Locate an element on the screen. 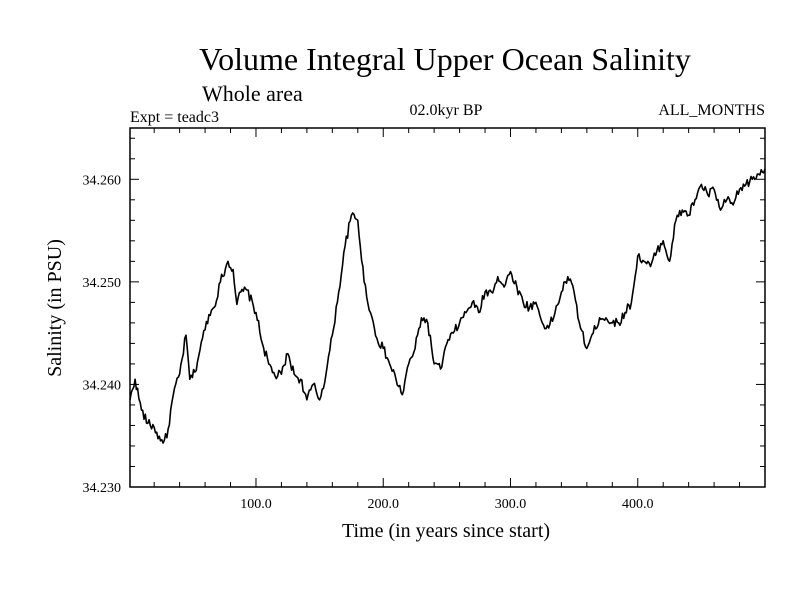 The image size is (800, 600). experiment-label: Expt = teadc3 is located at coordinates (174, 117).